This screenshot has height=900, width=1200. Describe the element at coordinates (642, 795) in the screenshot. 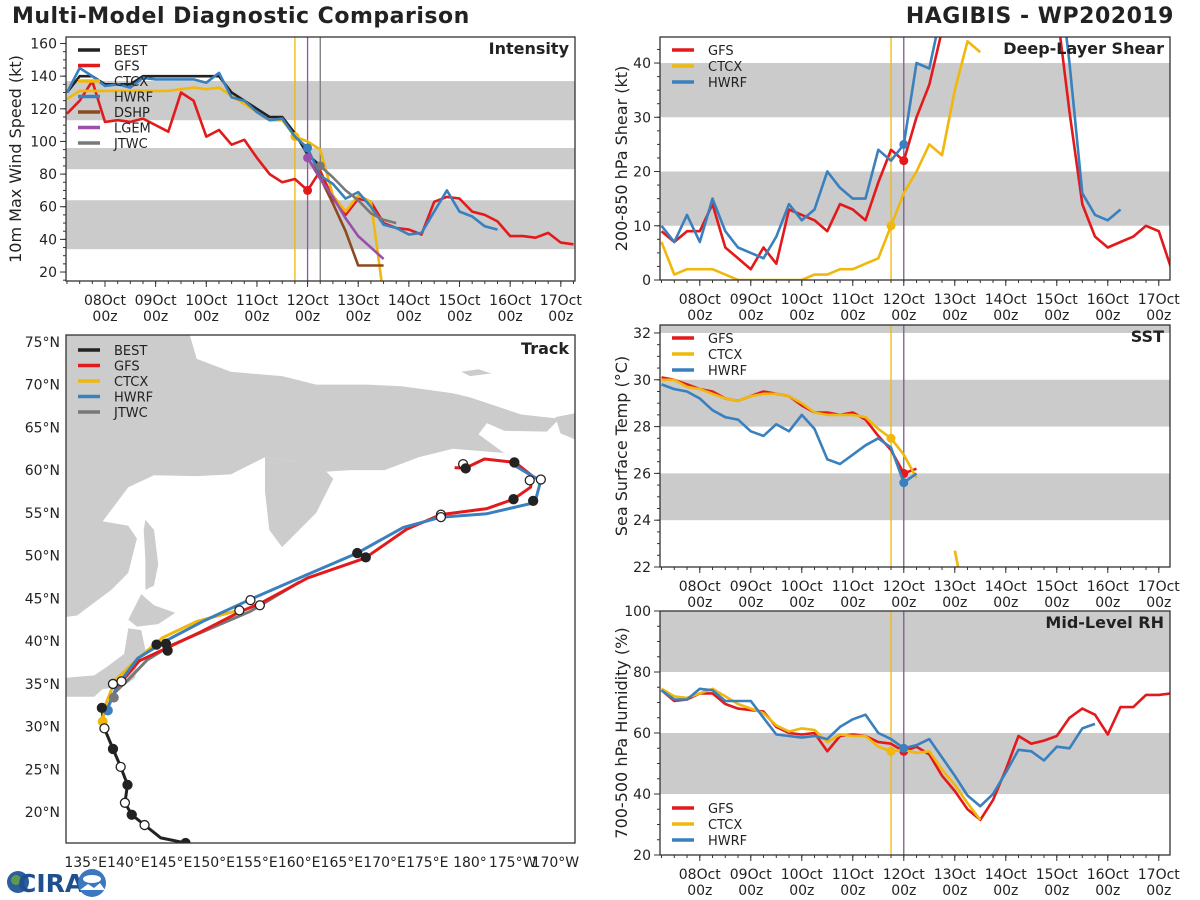

I see `y-tick-label: 40` at that location.